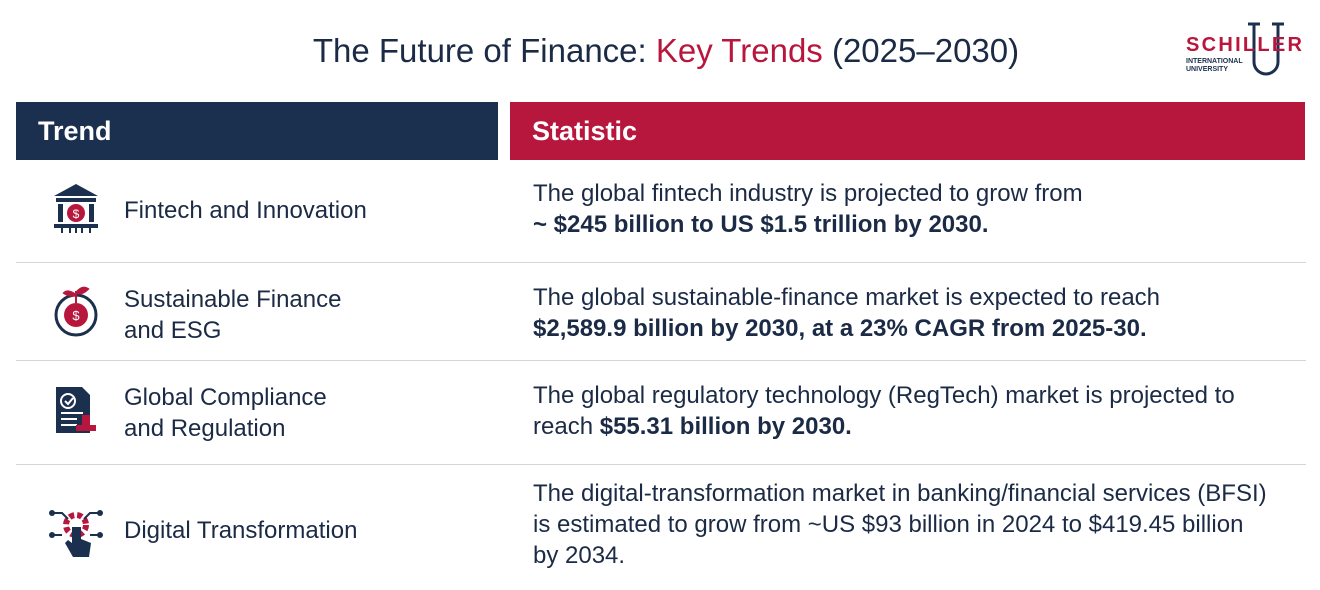 Image resolution: width=1320 pixels, height=590 pixels. I want to click on logo-name: SCHILLER, so click(1244, 45).